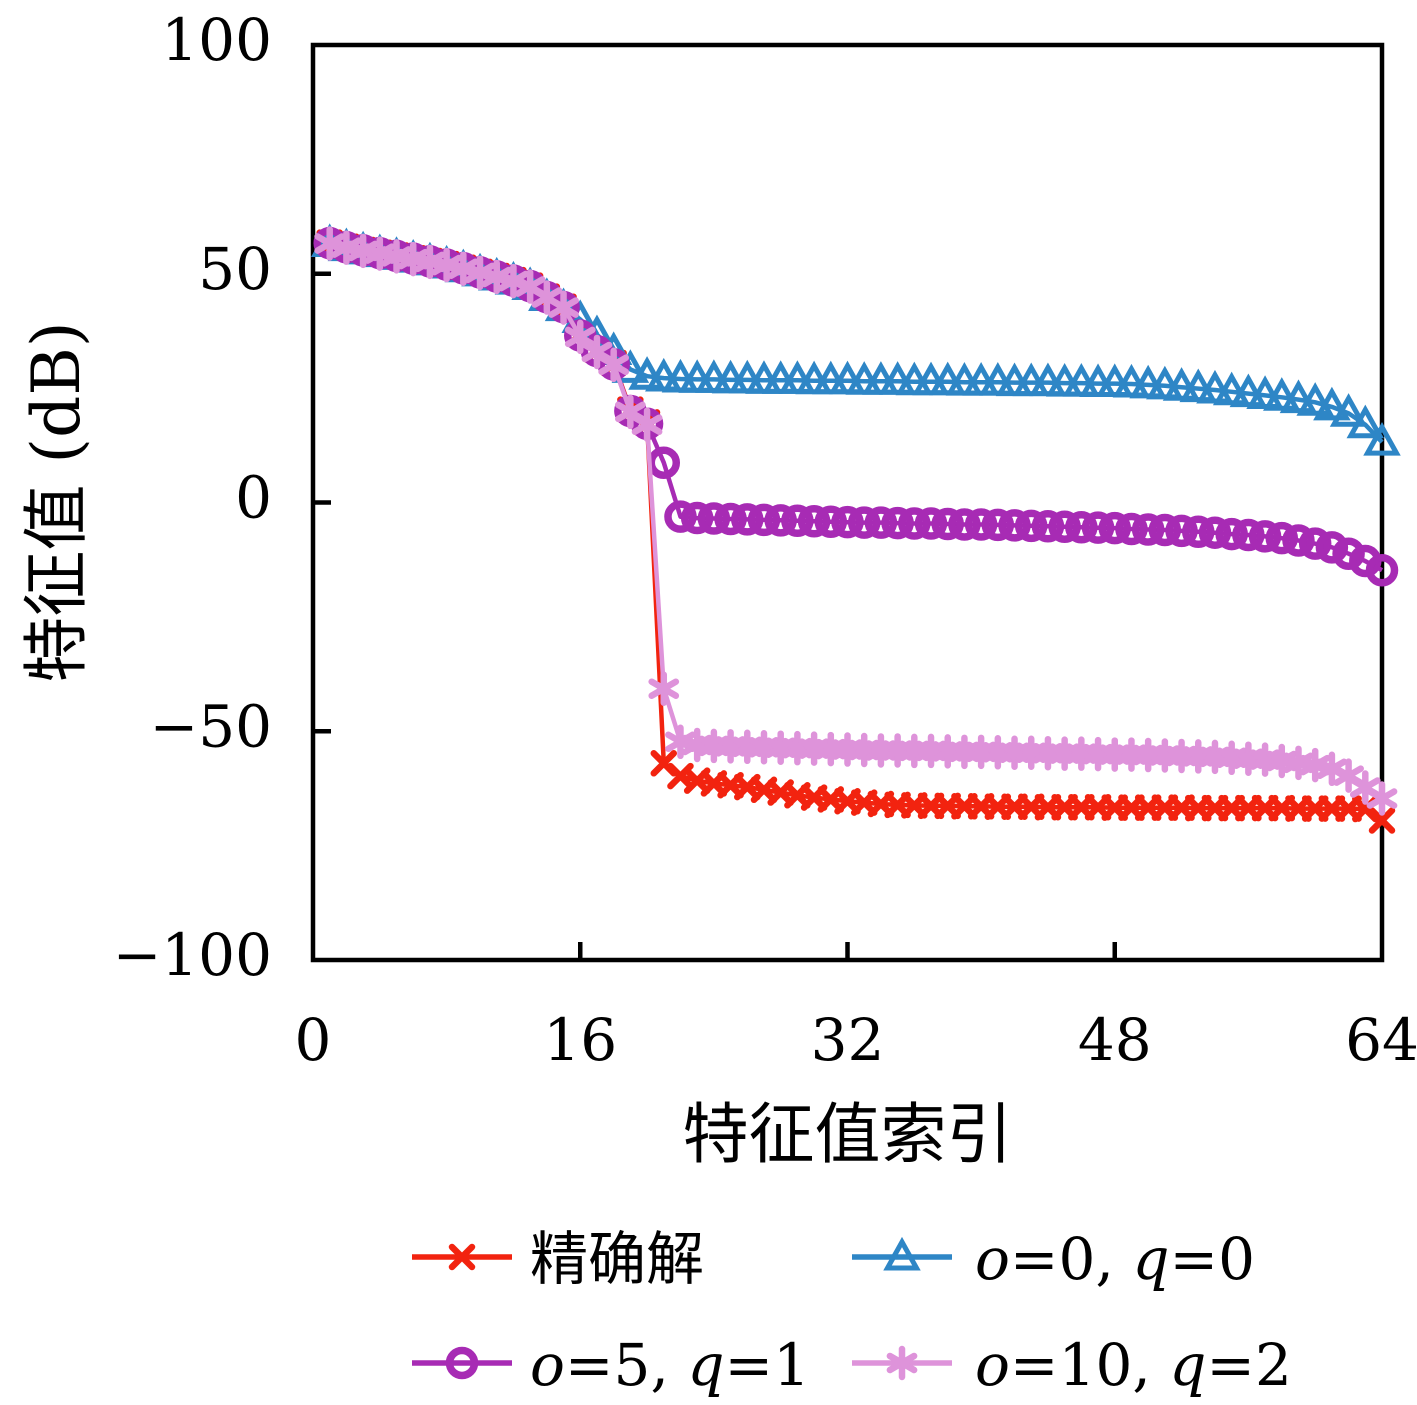 This screenshot has height=1405, width=1417. I want to click on y-tick-label: −50, so click(211, 726).